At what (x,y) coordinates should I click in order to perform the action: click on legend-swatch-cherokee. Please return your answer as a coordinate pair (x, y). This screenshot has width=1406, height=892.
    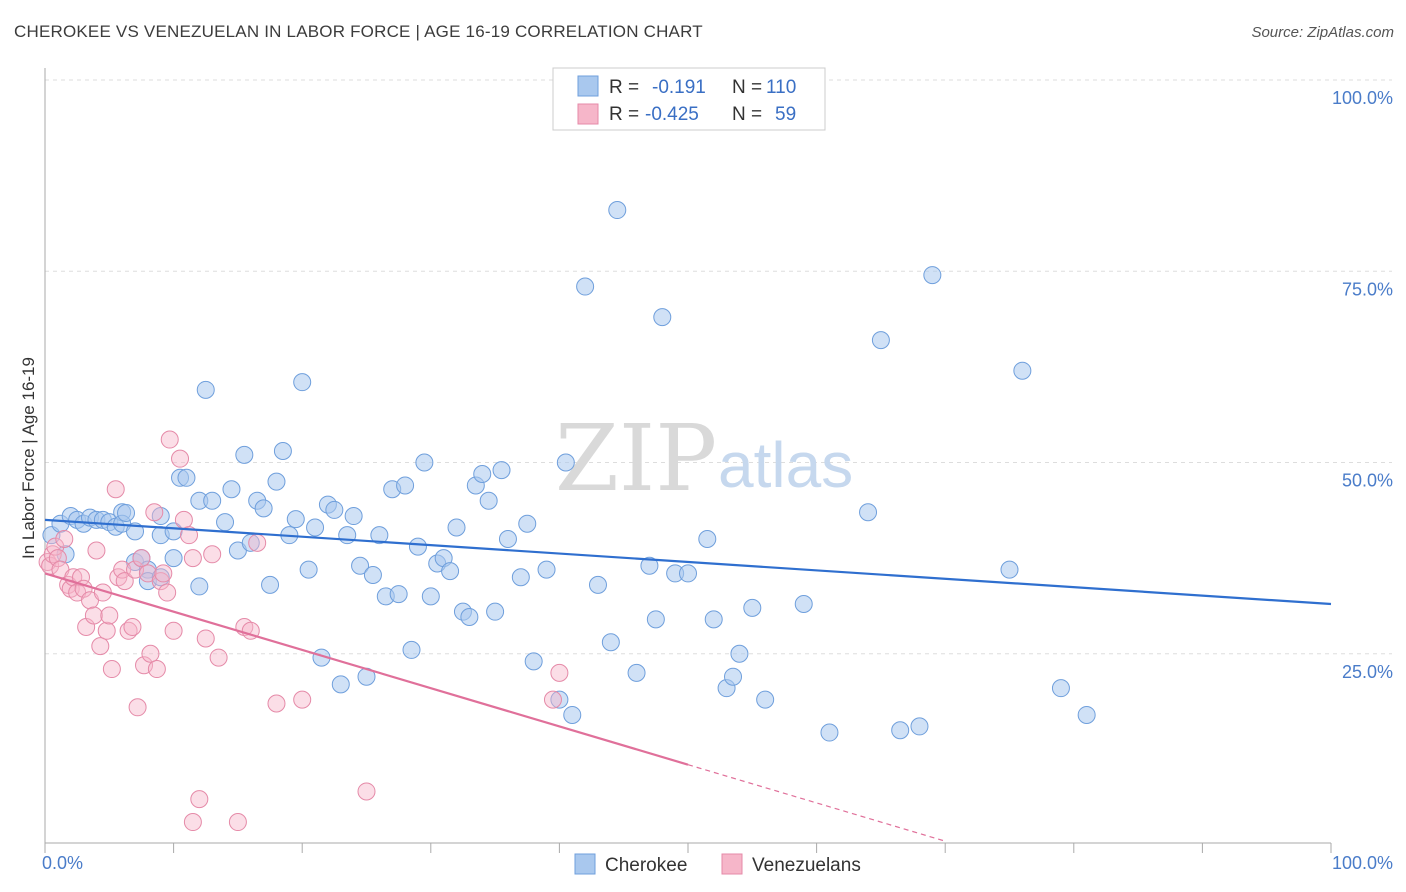
    Looking at the image, I should click on (588, 86).